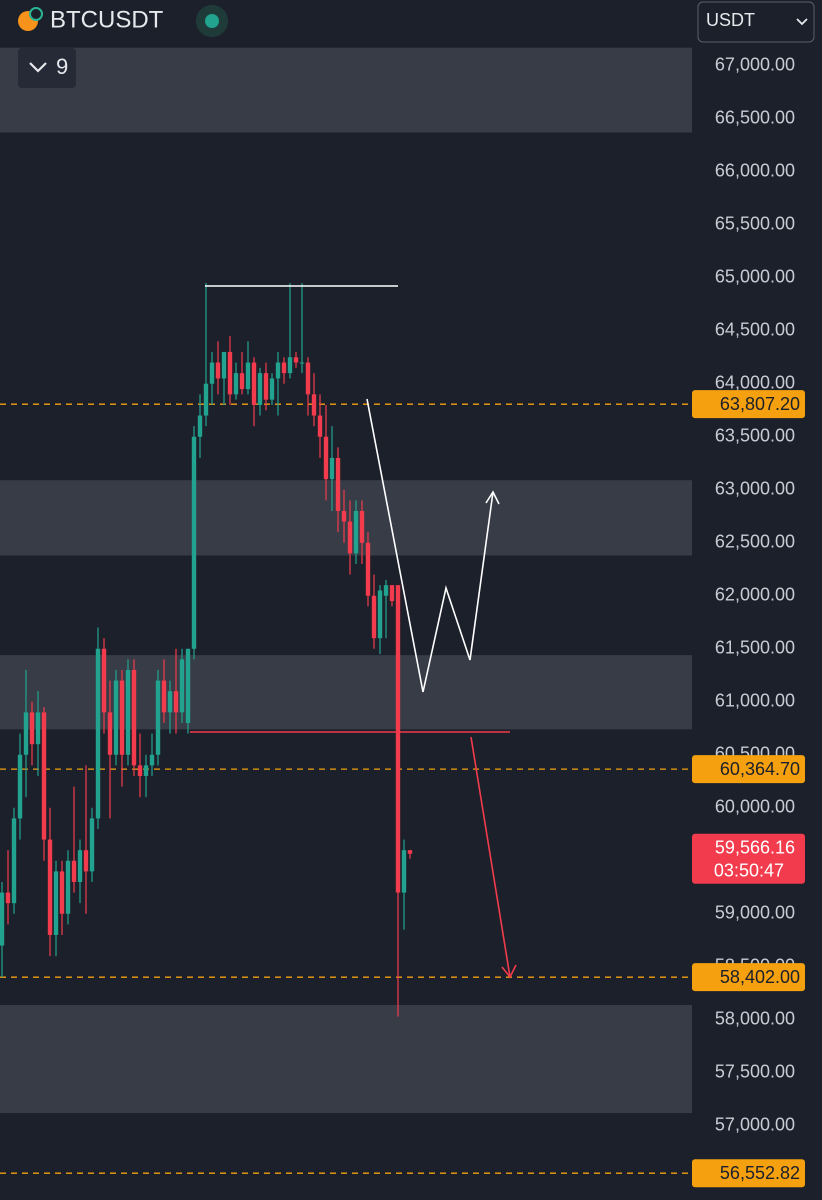  I want to click on y-tick-label: 62,000.00, so click(755, 595).